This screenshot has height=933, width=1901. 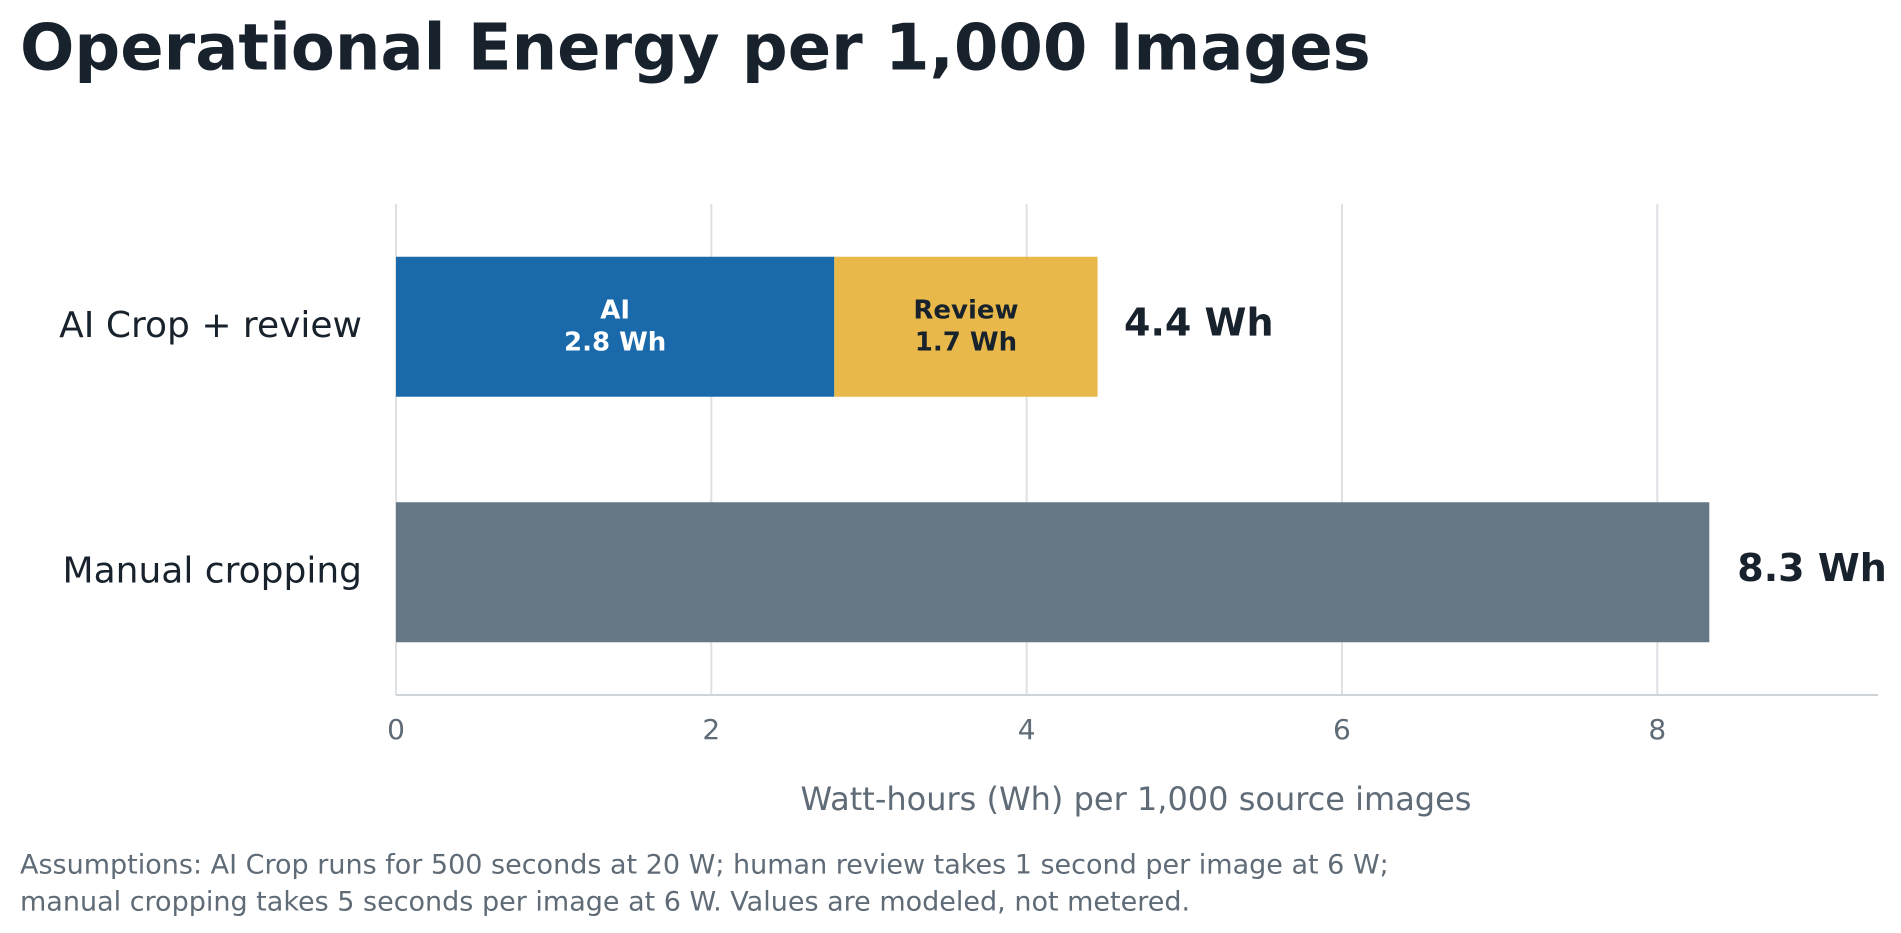 What do you see at coordinates (212, 570) in the screenshot?
I see `y-tick-label: Manual cropping` at bounding box center [212, 570].